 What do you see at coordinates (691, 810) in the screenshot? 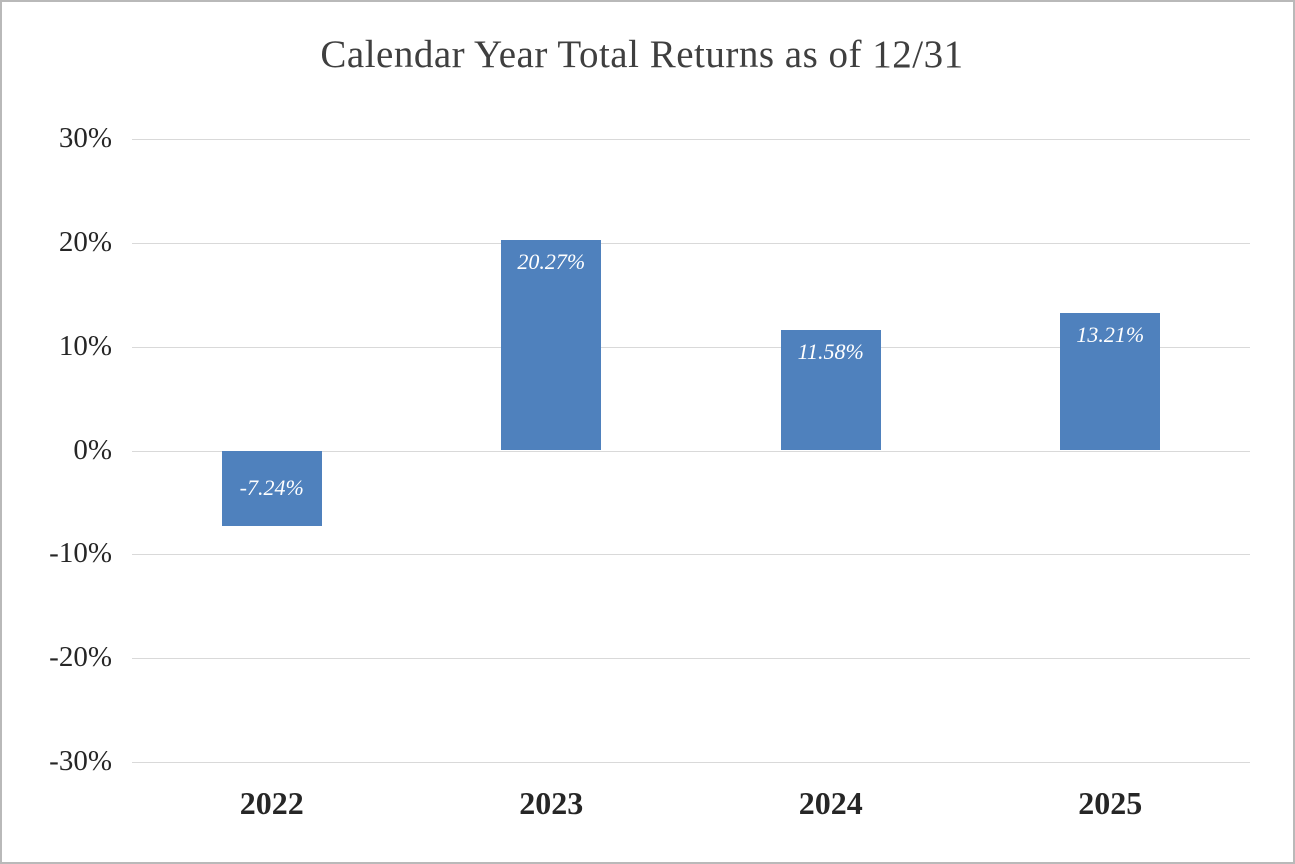
I see `x-axis: 2022 2023 2024 2025` at bounding box center [691, 810].